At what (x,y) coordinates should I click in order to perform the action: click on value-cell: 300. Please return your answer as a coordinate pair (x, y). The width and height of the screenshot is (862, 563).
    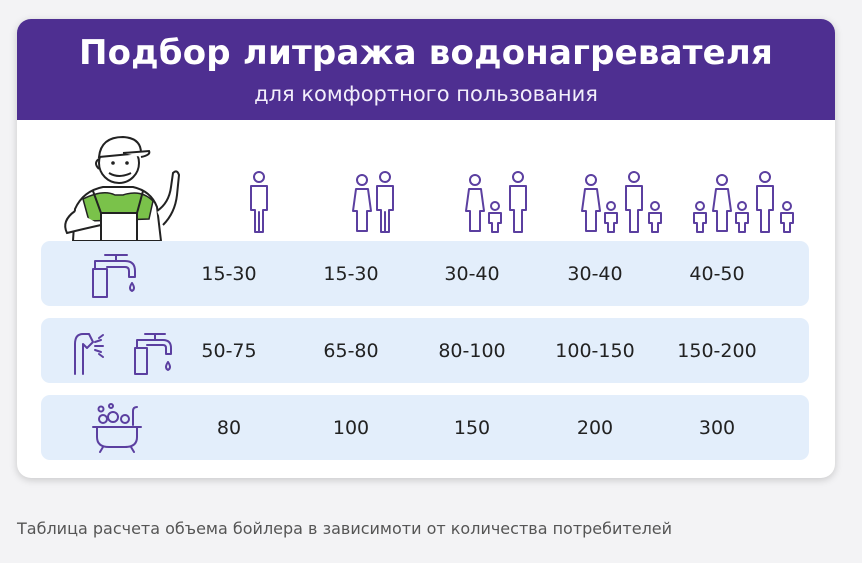
    Looking at the image, I should click on (717, 427).